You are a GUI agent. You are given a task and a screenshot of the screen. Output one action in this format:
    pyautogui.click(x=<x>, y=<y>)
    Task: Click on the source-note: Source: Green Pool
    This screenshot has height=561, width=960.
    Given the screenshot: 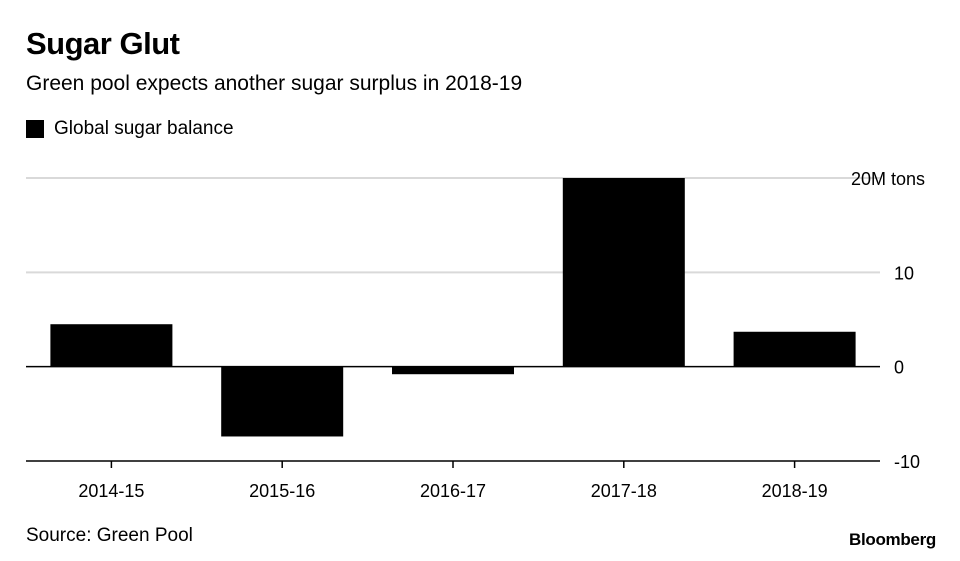 What is the action you would take?
    pyautogui.click(x=109, y=535)
    